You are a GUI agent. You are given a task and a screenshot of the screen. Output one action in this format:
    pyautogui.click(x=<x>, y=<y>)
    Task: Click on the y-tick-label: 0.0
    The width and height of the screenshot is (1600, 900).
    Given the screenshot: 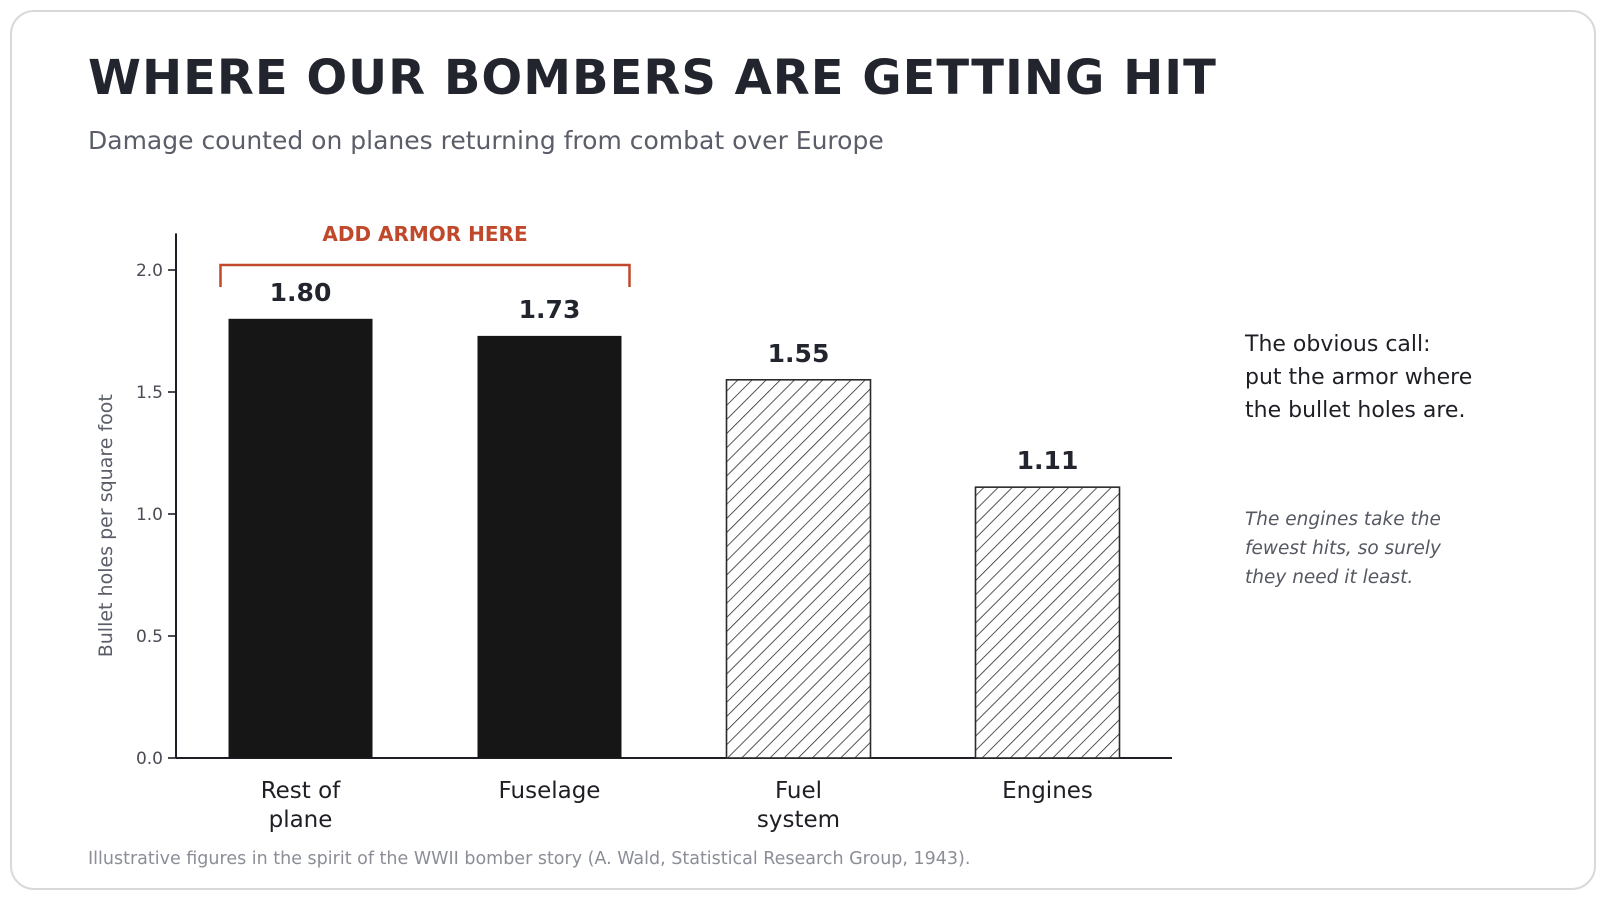 What is the action you would take?
    pyautogui.click(x=149, y=759)
    